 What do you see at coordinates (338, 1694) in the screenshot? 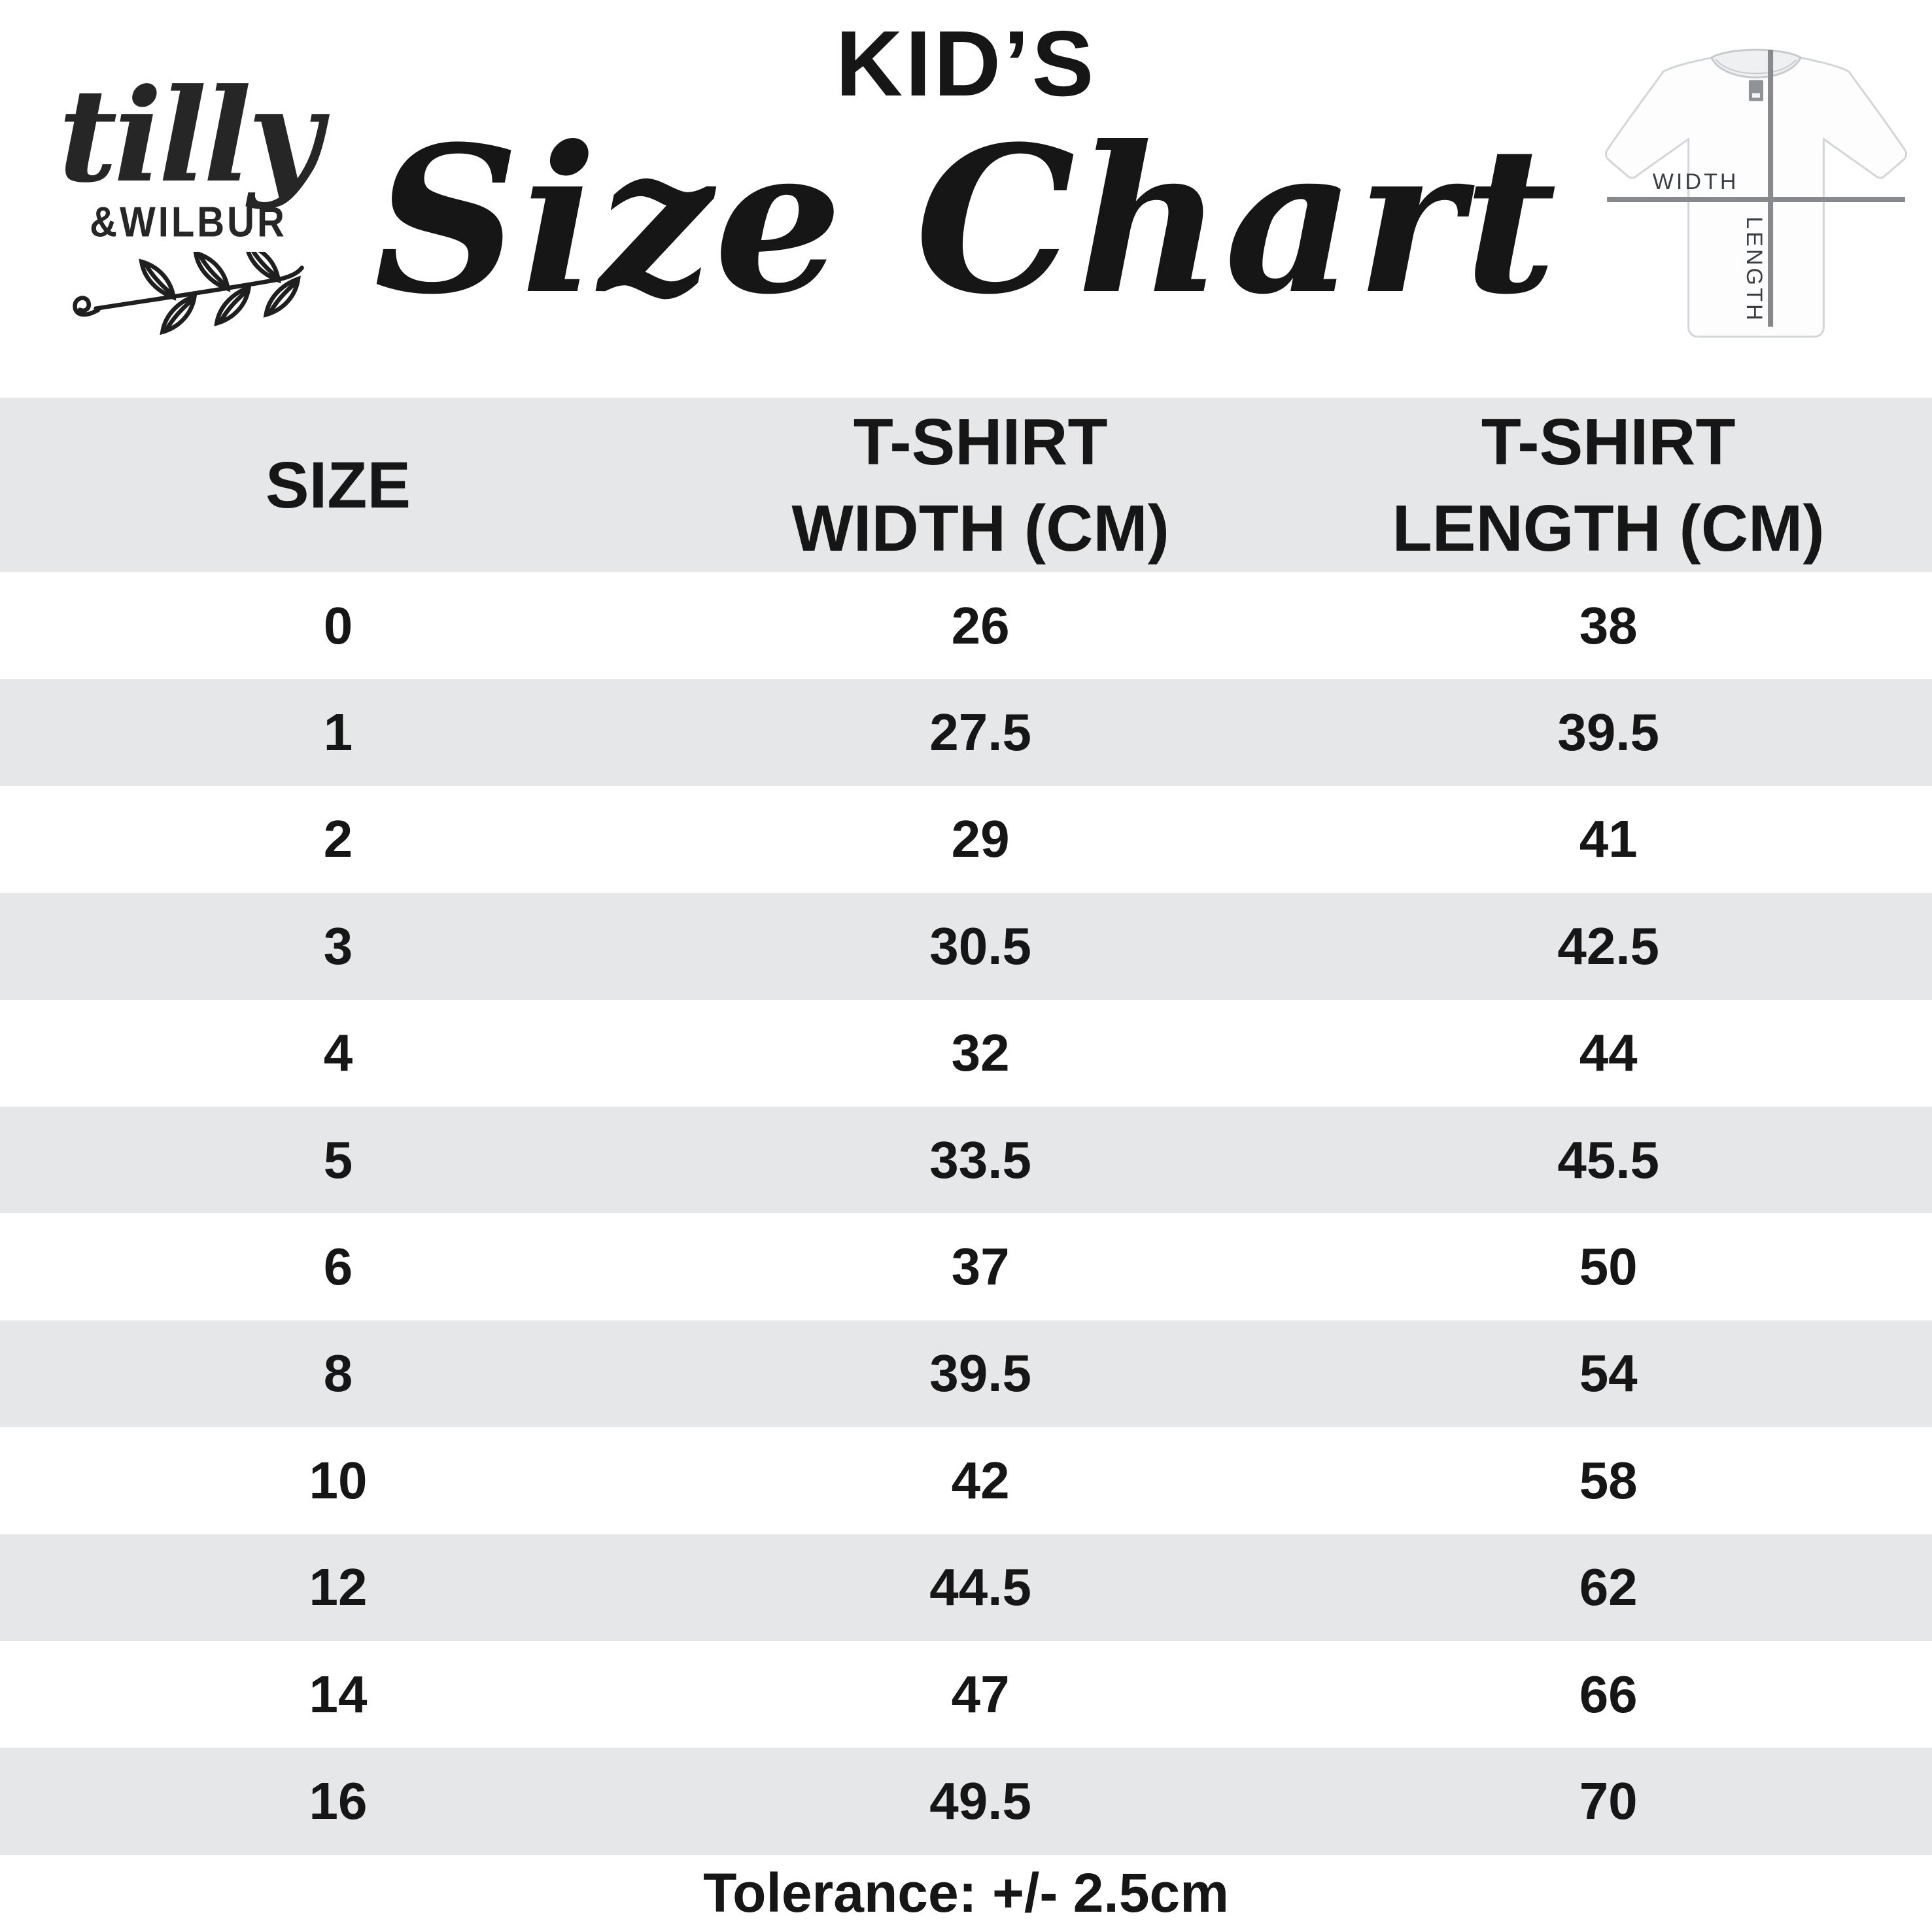
I see `size-cell: 14` at bounding box center [338, 1694].